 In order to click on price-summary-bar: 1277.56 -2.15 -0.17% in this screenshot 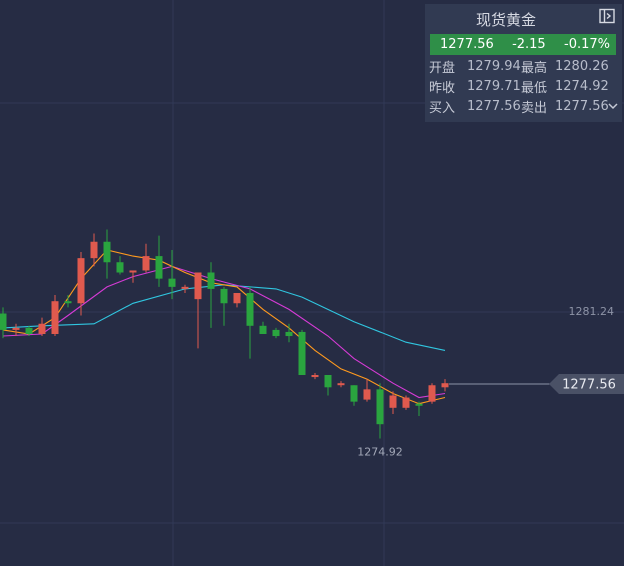, I will do `click(523, 44)`.